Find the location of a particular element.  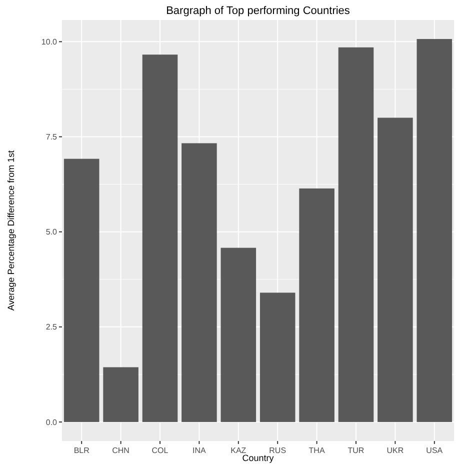

y-tick-label: 10.0 is located at coordinates (49, 41).